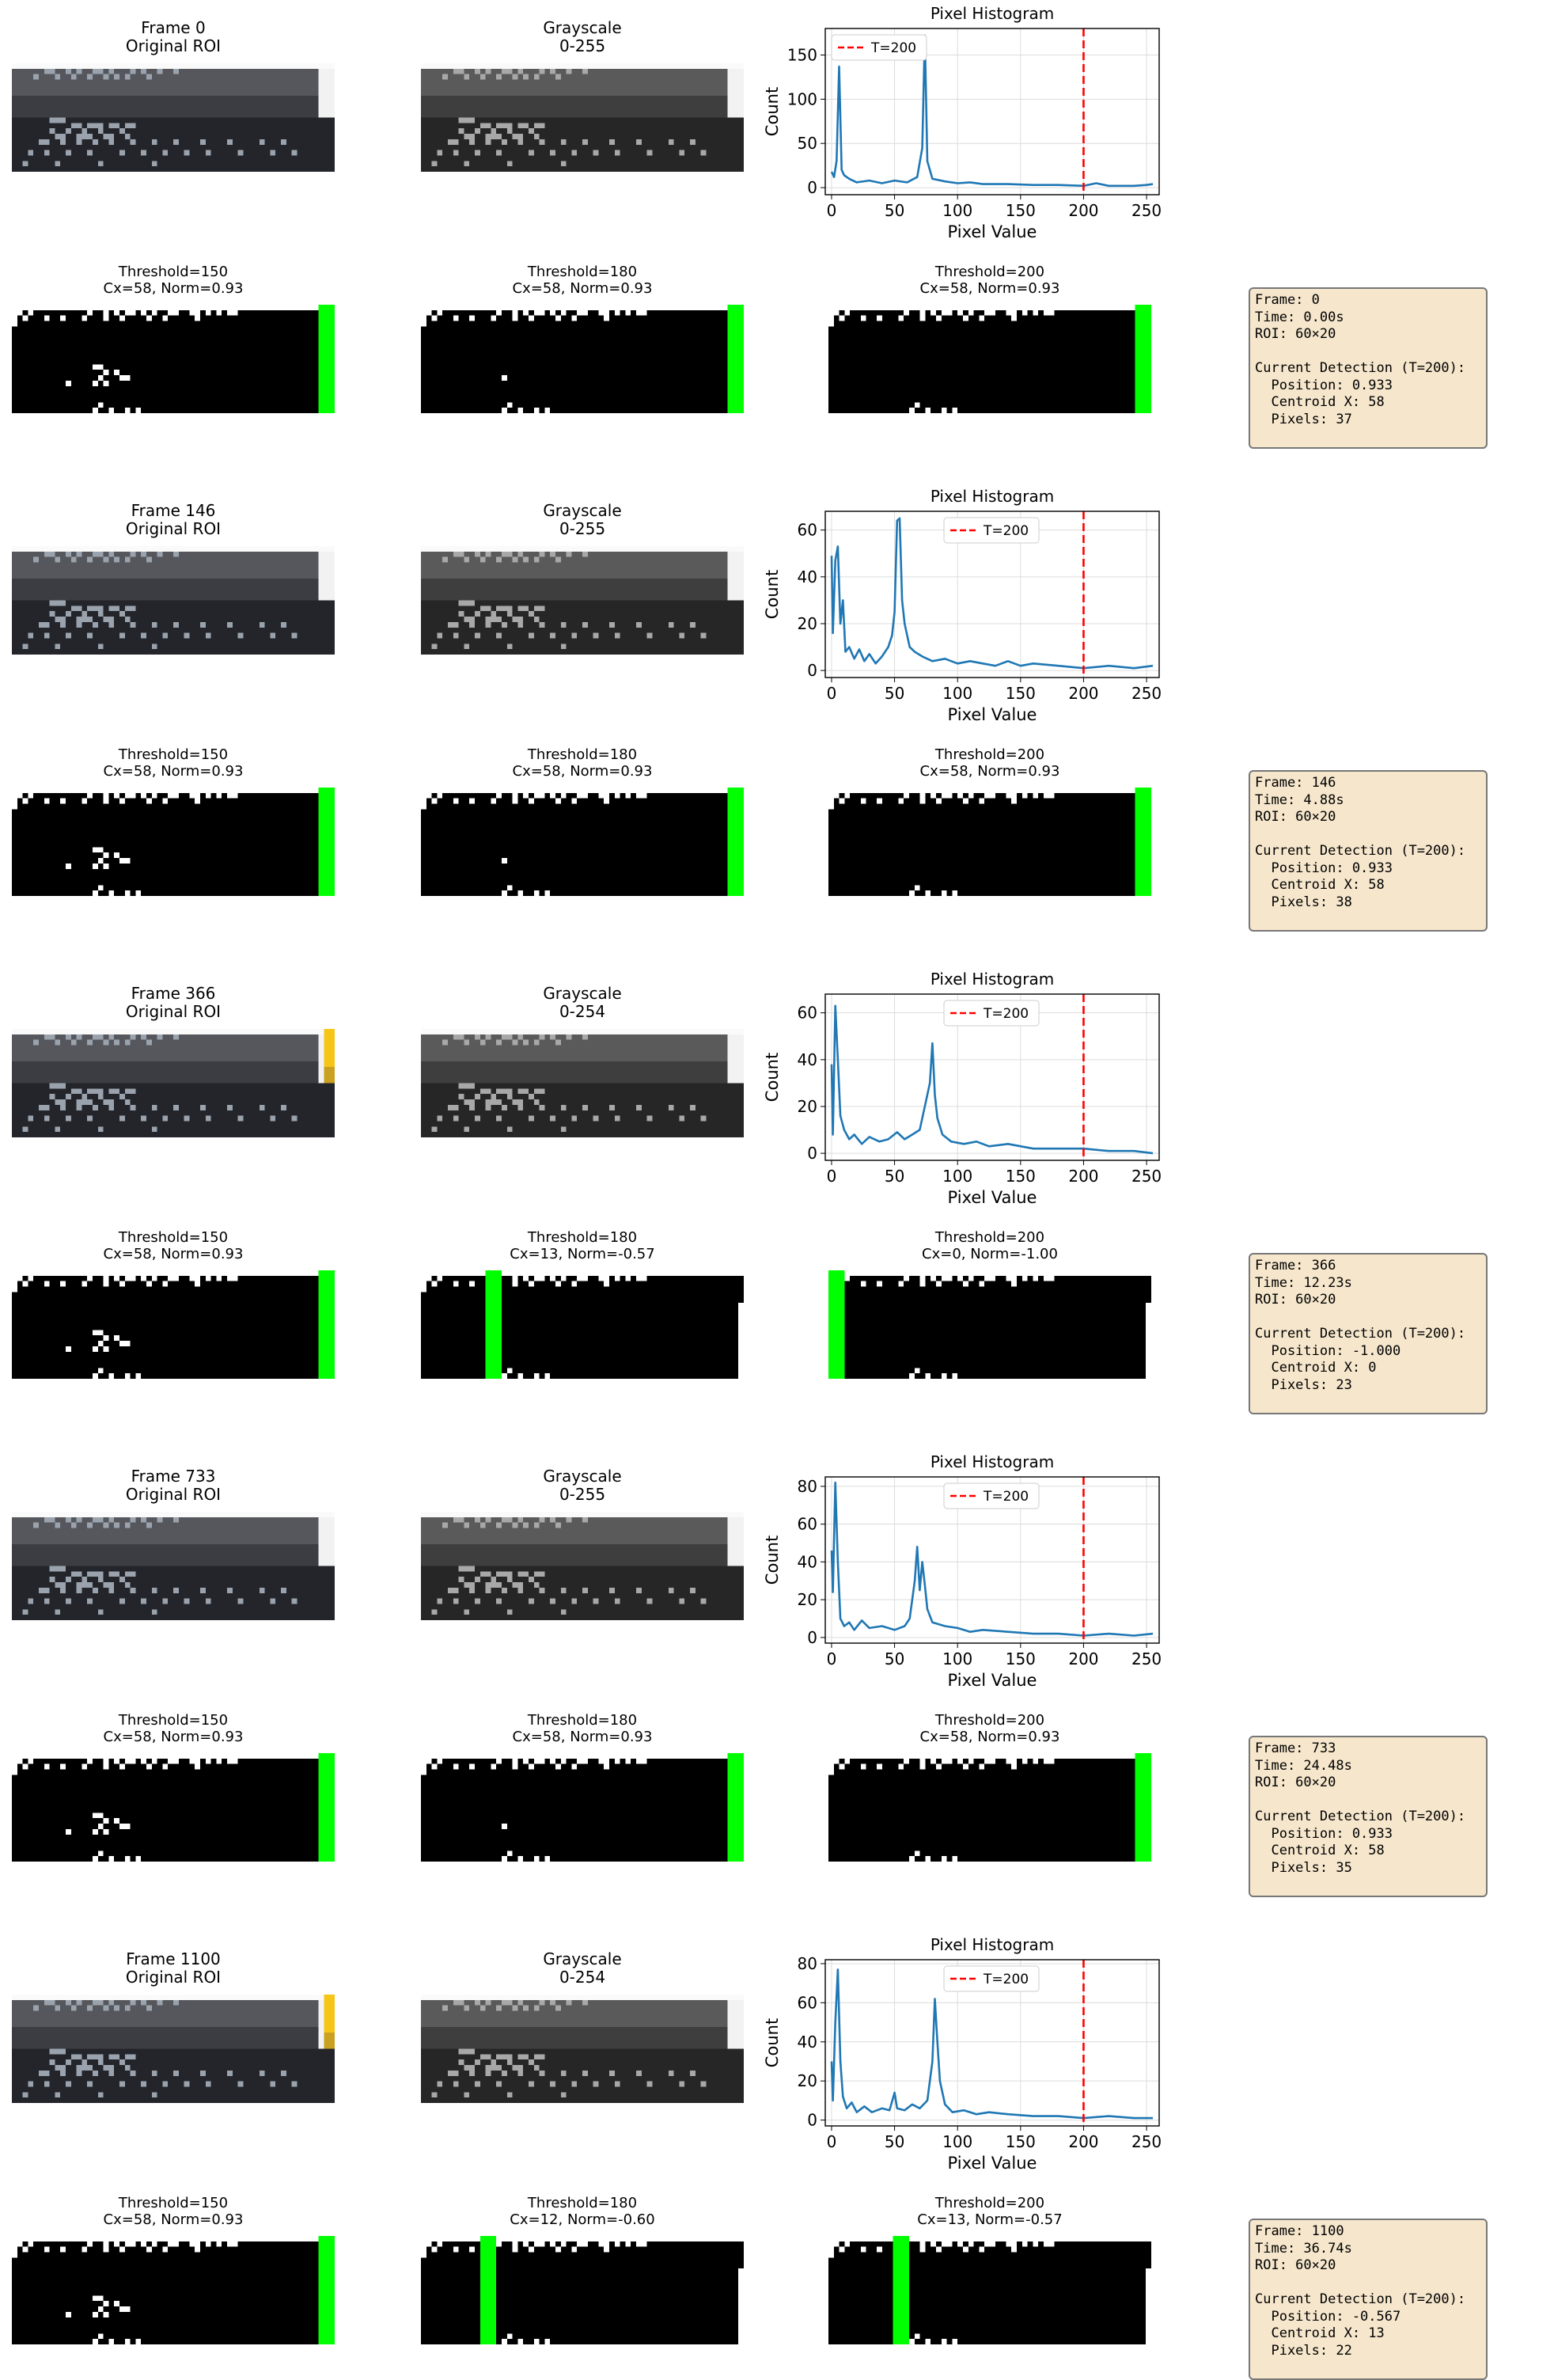  What do you see at coordinates (990, 2211) in the screenshot?
I see `threshold-title: Threshold=200 Cx=13, Norm=-0.57` at bounding box center [990, 2211].